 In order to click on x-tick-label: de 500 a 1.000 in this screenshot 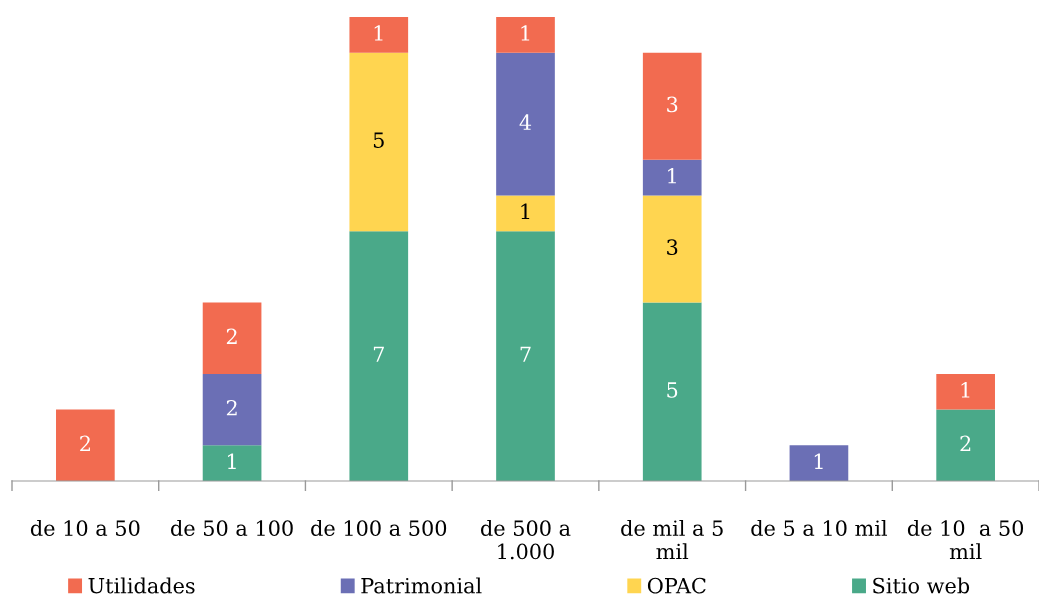, I will do `click(525, 539)`.